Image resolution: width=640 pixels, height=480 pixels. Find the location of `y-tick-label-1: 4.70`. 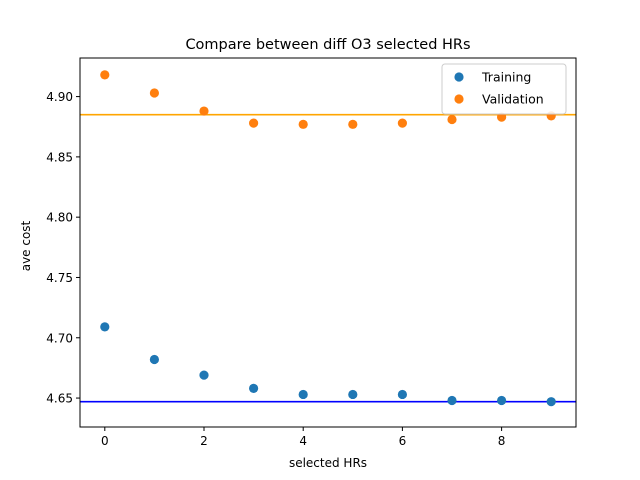

y-tick-label-1: 4.70 is located at coordinates (59, 338).